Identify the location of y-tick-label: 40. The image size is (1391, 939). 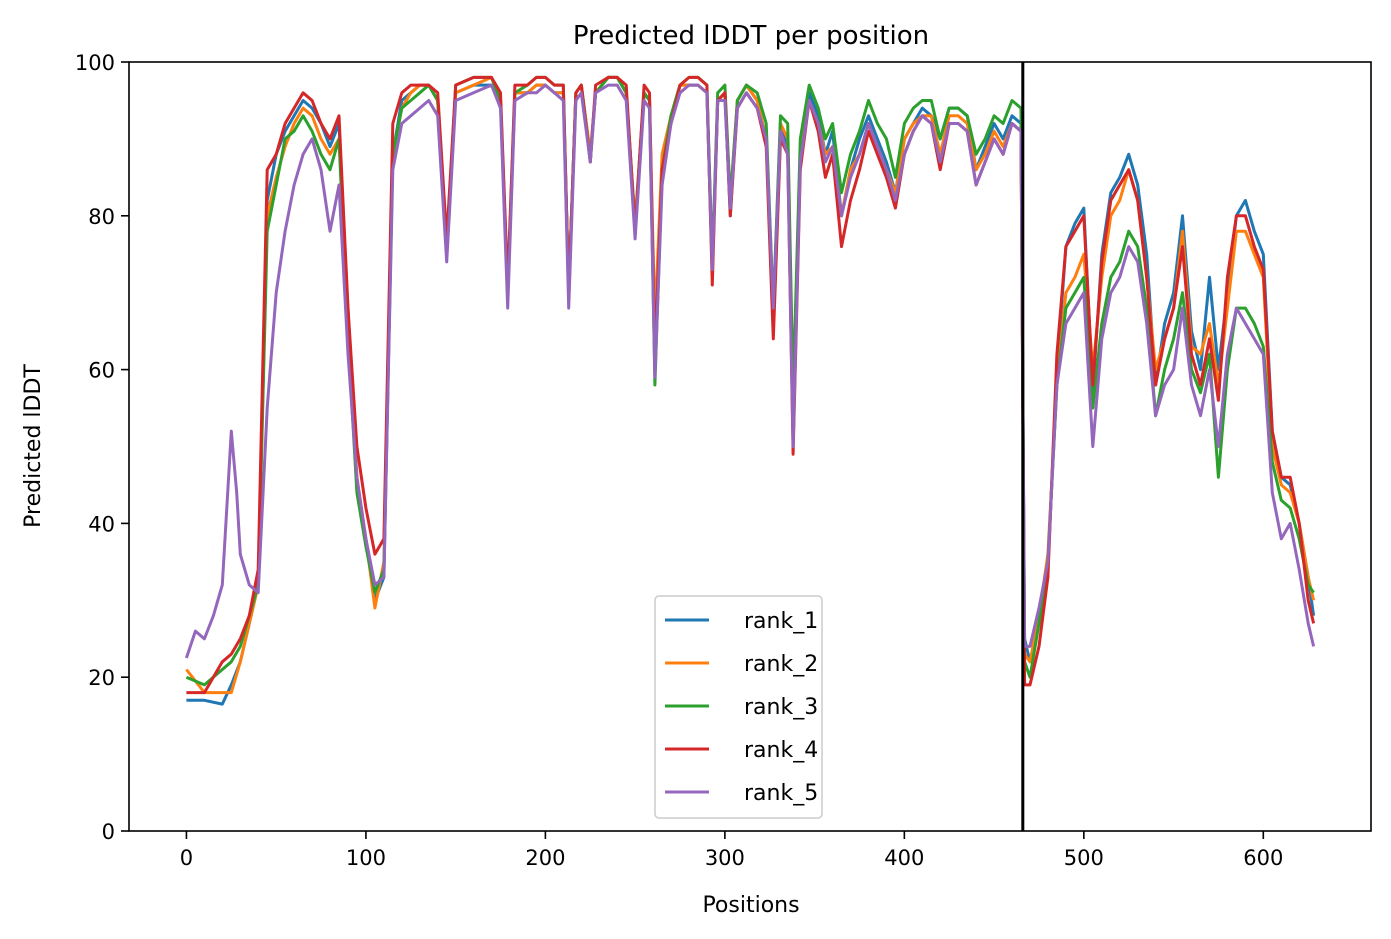
(101, 524).